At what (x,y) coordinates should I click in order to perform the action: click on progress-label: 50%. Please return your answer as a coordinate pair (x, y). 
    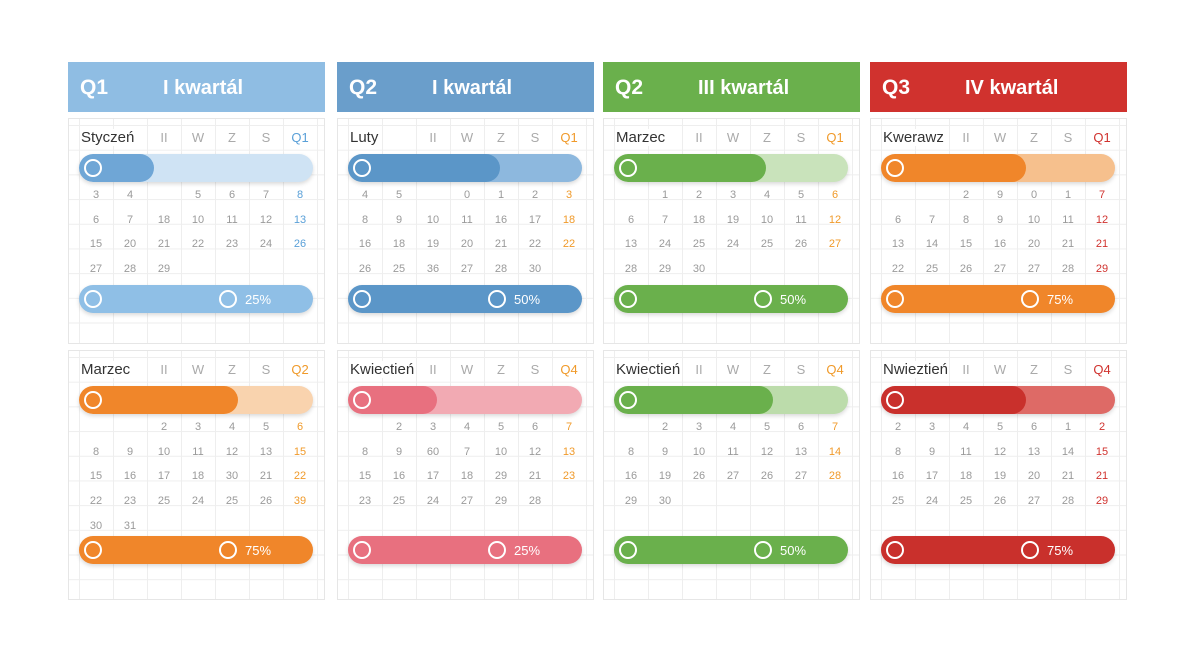
    Looking at the image, I should click on (793, 550).